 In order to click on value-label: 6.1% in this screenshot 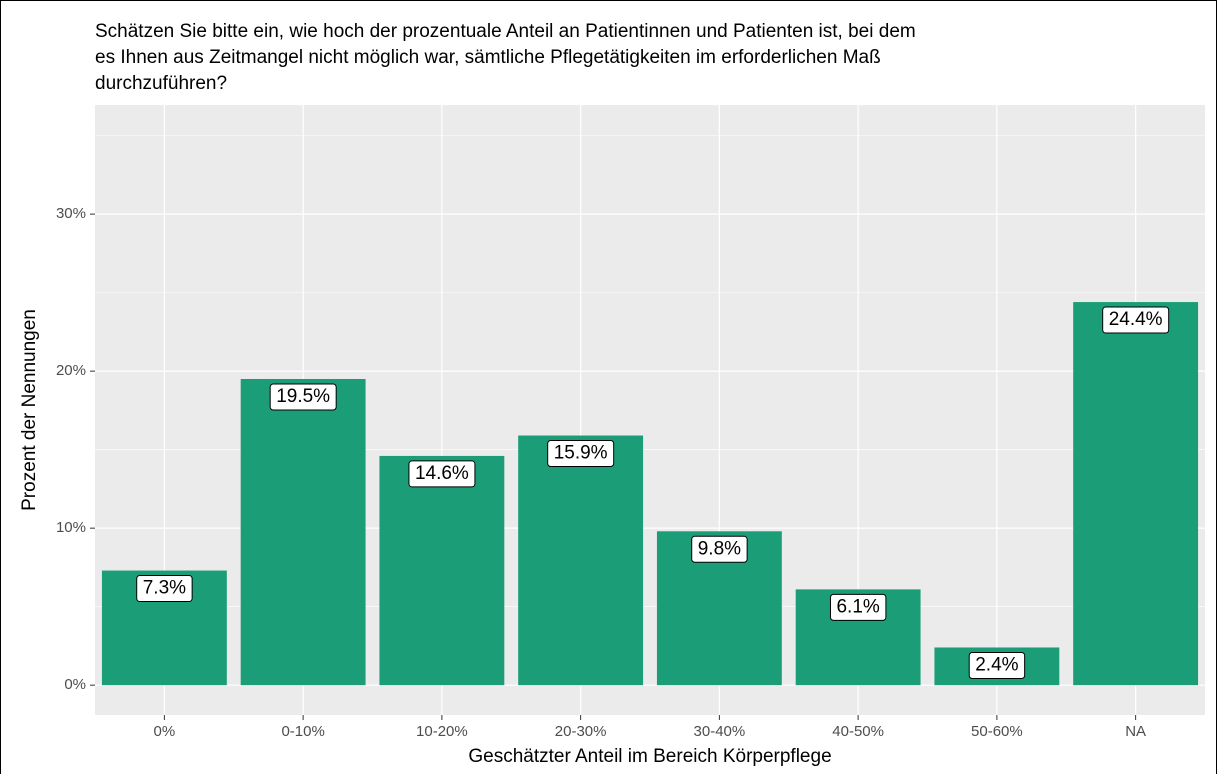, I will do `click(857, 606)`.